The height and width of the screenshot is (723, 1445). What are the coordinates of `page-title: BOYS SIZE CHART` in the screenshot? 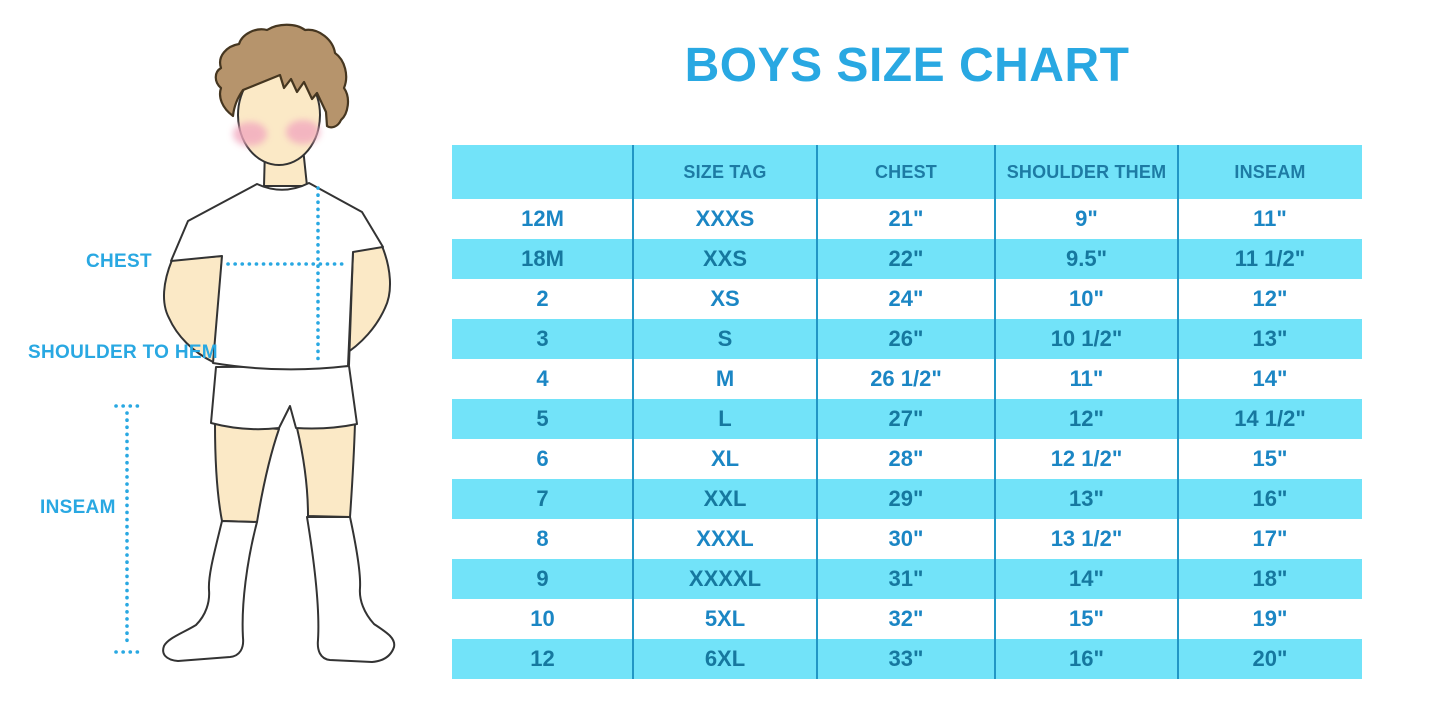 It's located at (907, 65).